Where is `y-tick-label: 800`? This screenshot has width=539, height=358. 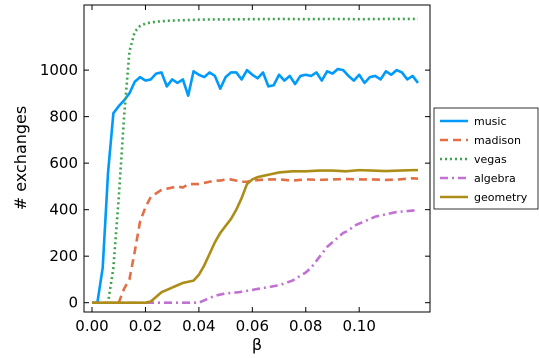
y-tick-label: 800 is located at coordinates (63, 117).